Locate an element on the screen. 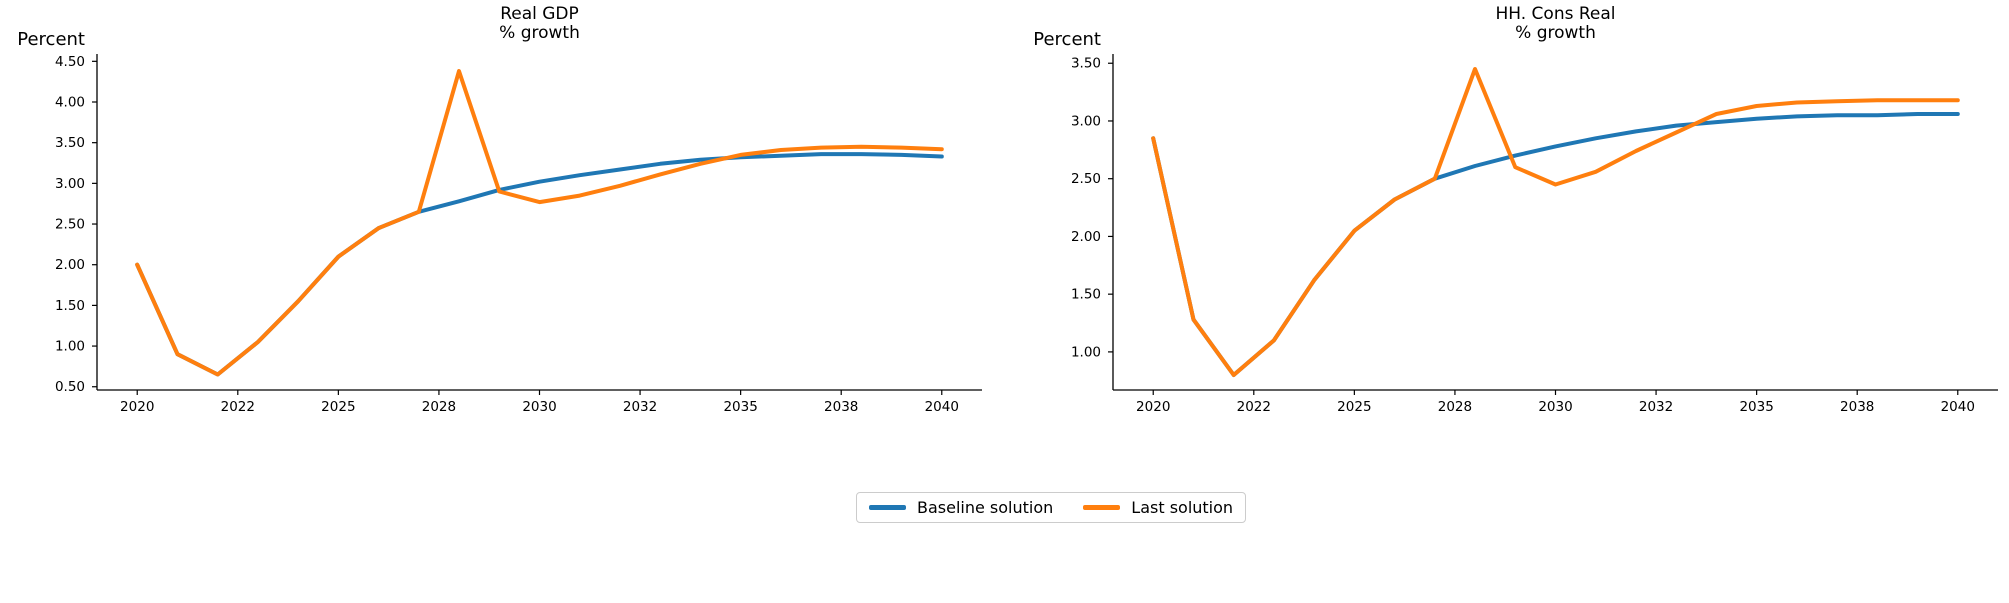 The width and height of the screenshot is (2009, 603). chart-title-line1: HH. Cons Real is located at coordinates (1555, 14).